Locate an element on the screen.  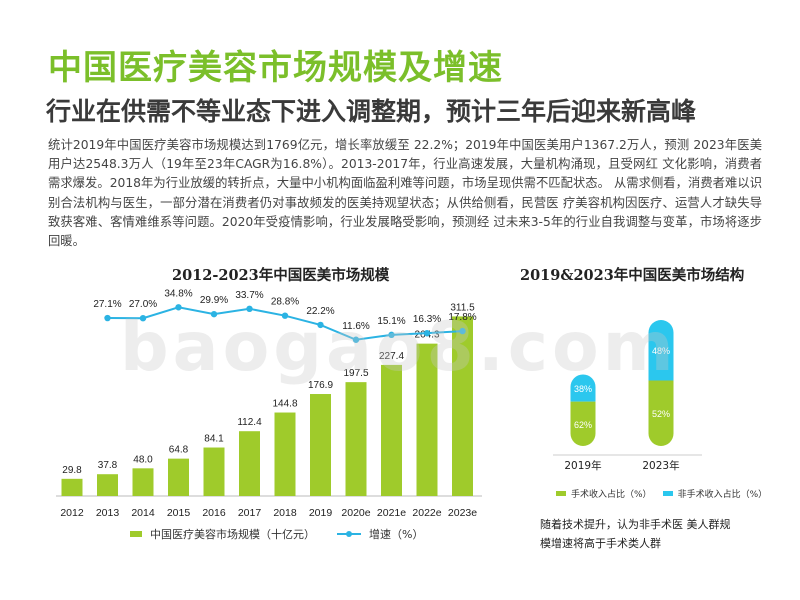
growth-rate-line is located at coordinates (285, 323).